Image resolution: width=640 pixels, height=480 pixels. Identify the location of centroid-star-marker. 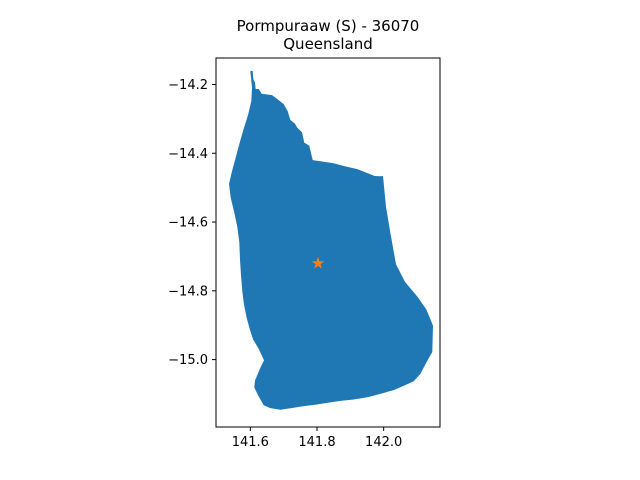
(318, 262).